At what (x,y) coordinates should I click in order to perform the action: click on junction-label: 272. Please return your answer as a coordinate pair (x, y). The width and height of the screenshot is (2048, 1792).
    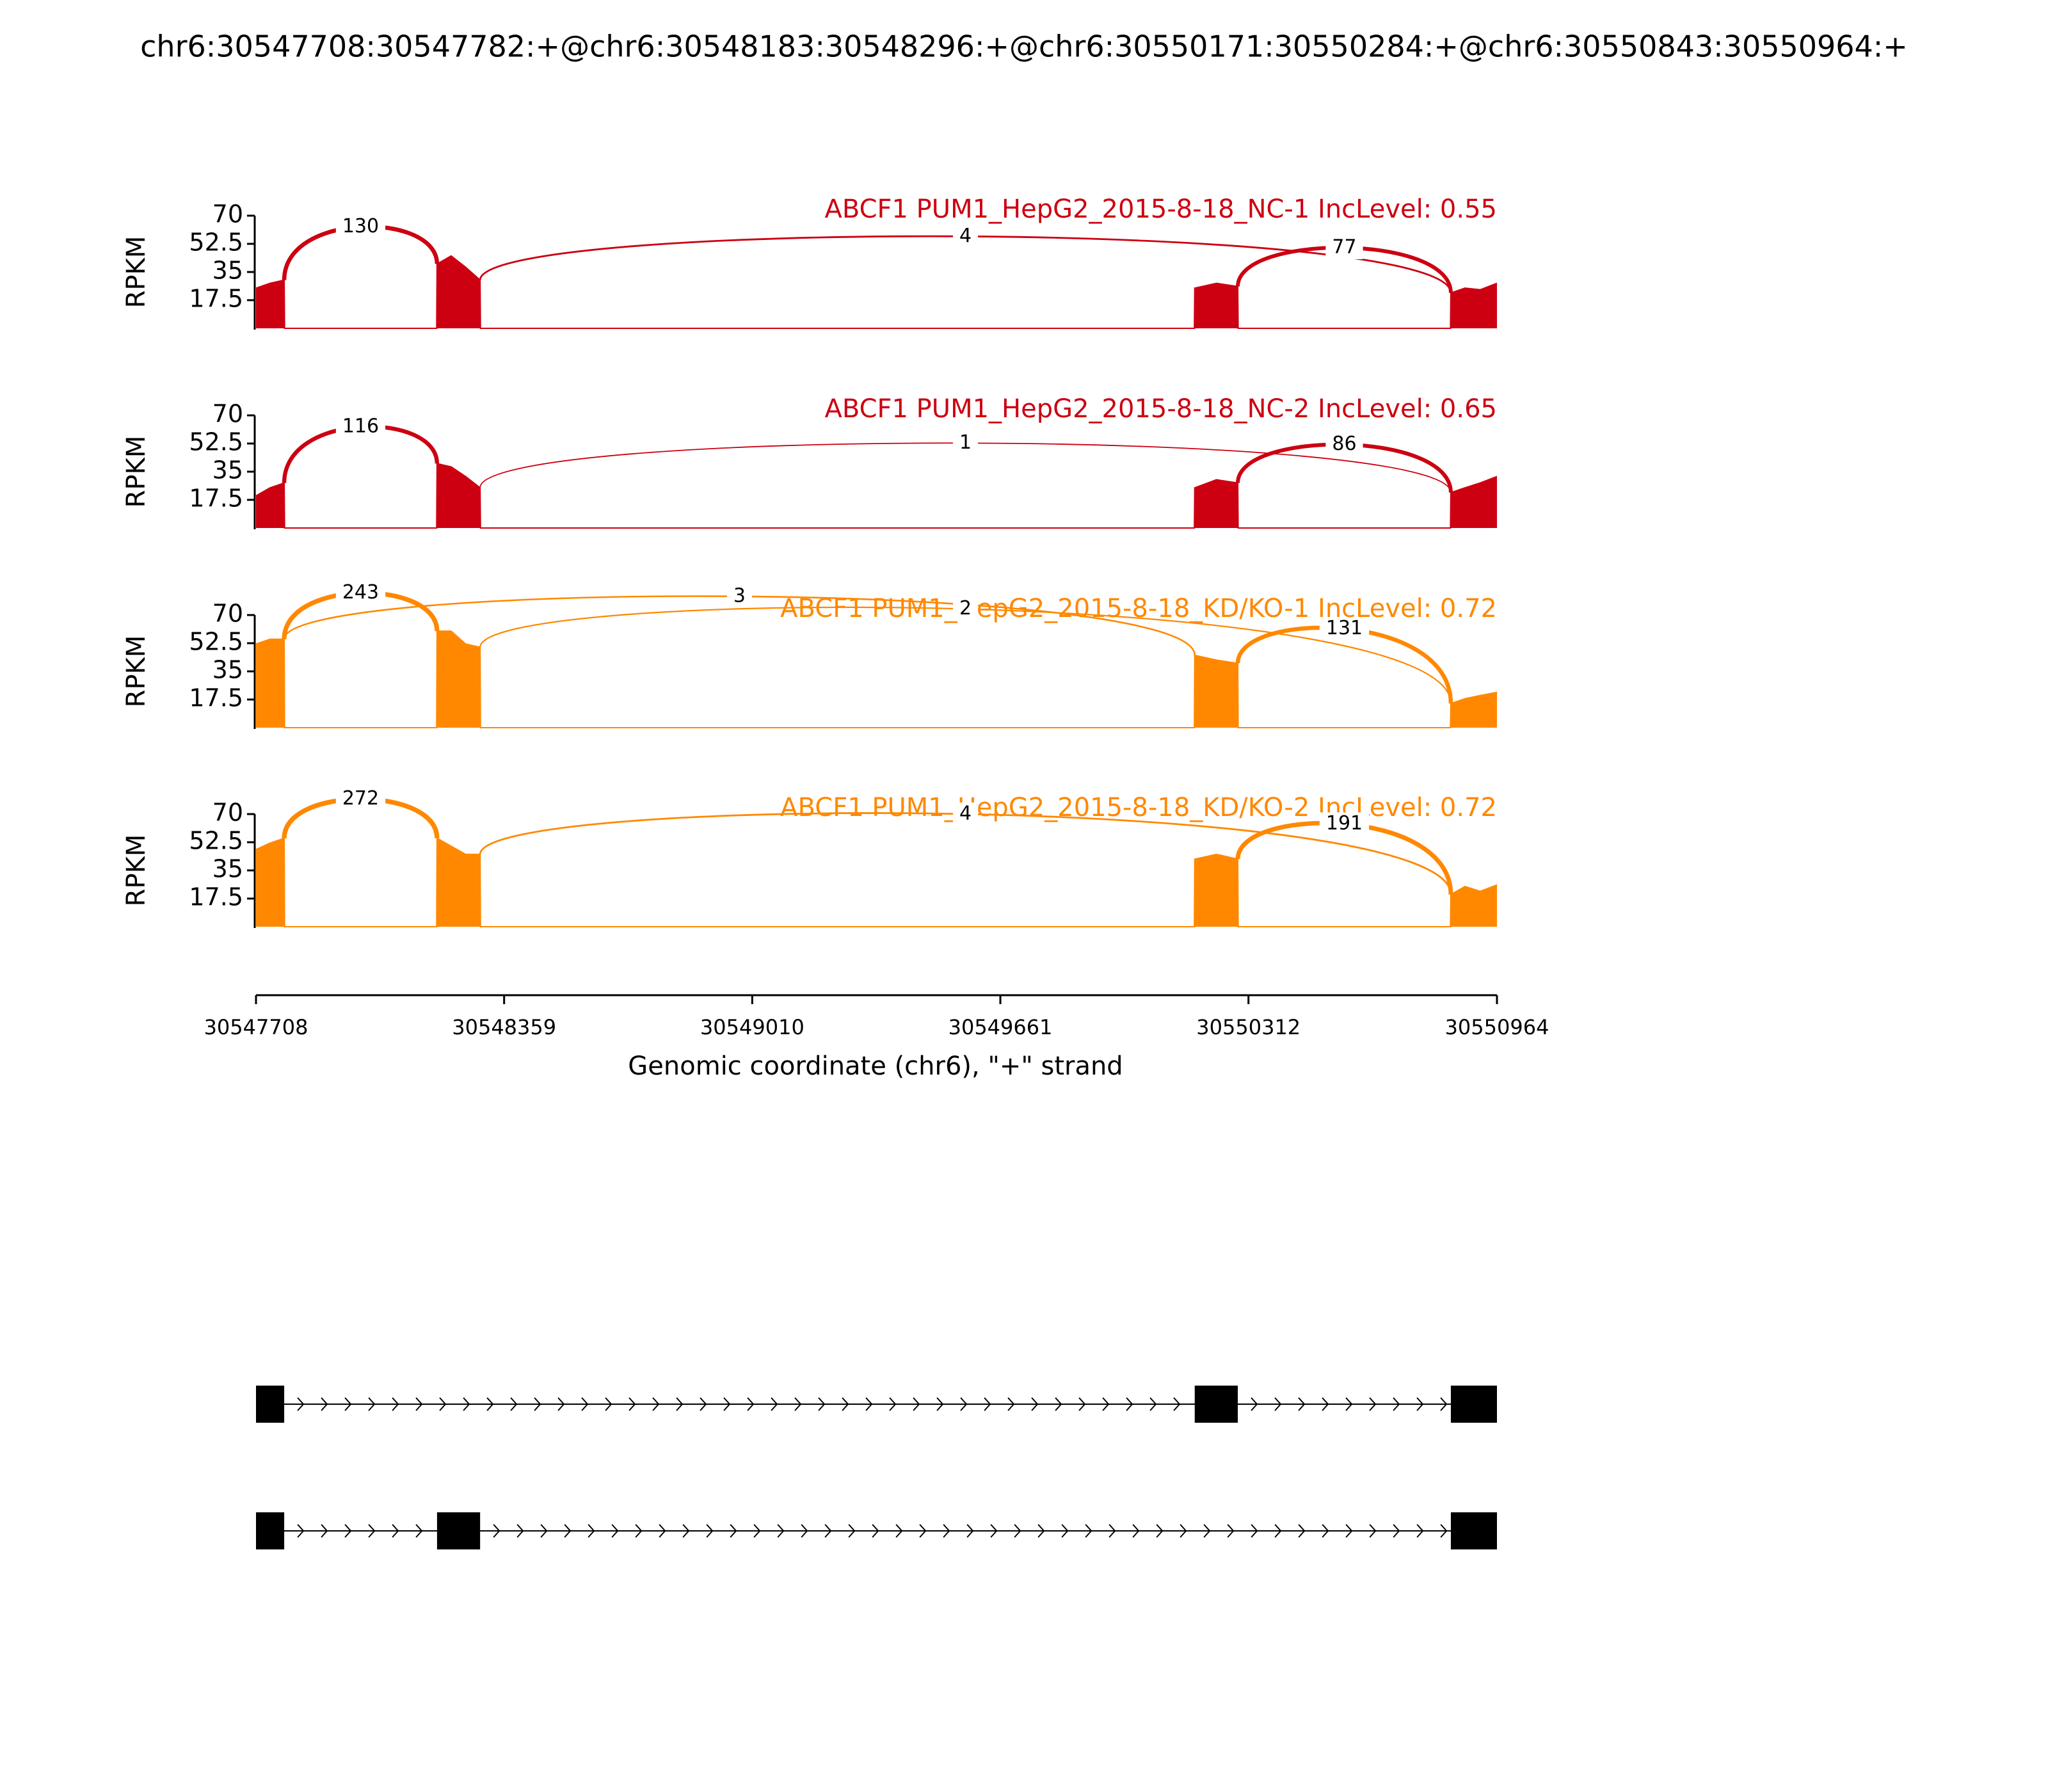
    Looking at the image, I should click on (360, 798).